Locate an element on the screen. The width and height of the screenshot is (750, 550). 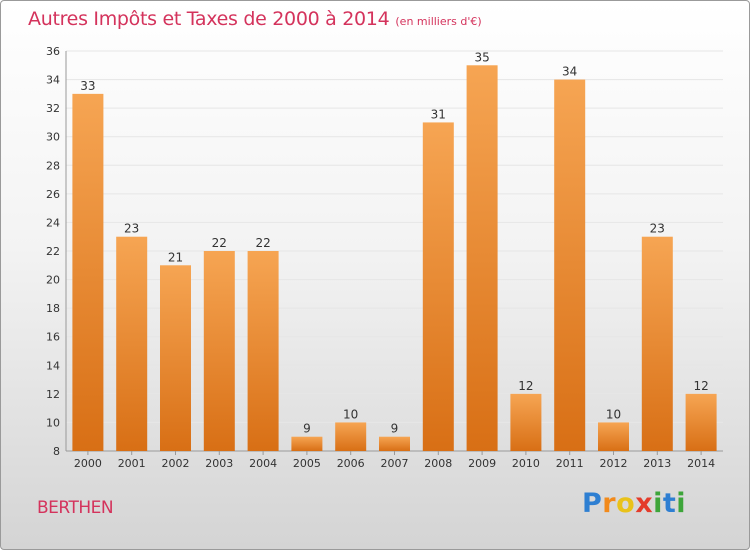
logo-letter: P is located at coordinates (592, 503).